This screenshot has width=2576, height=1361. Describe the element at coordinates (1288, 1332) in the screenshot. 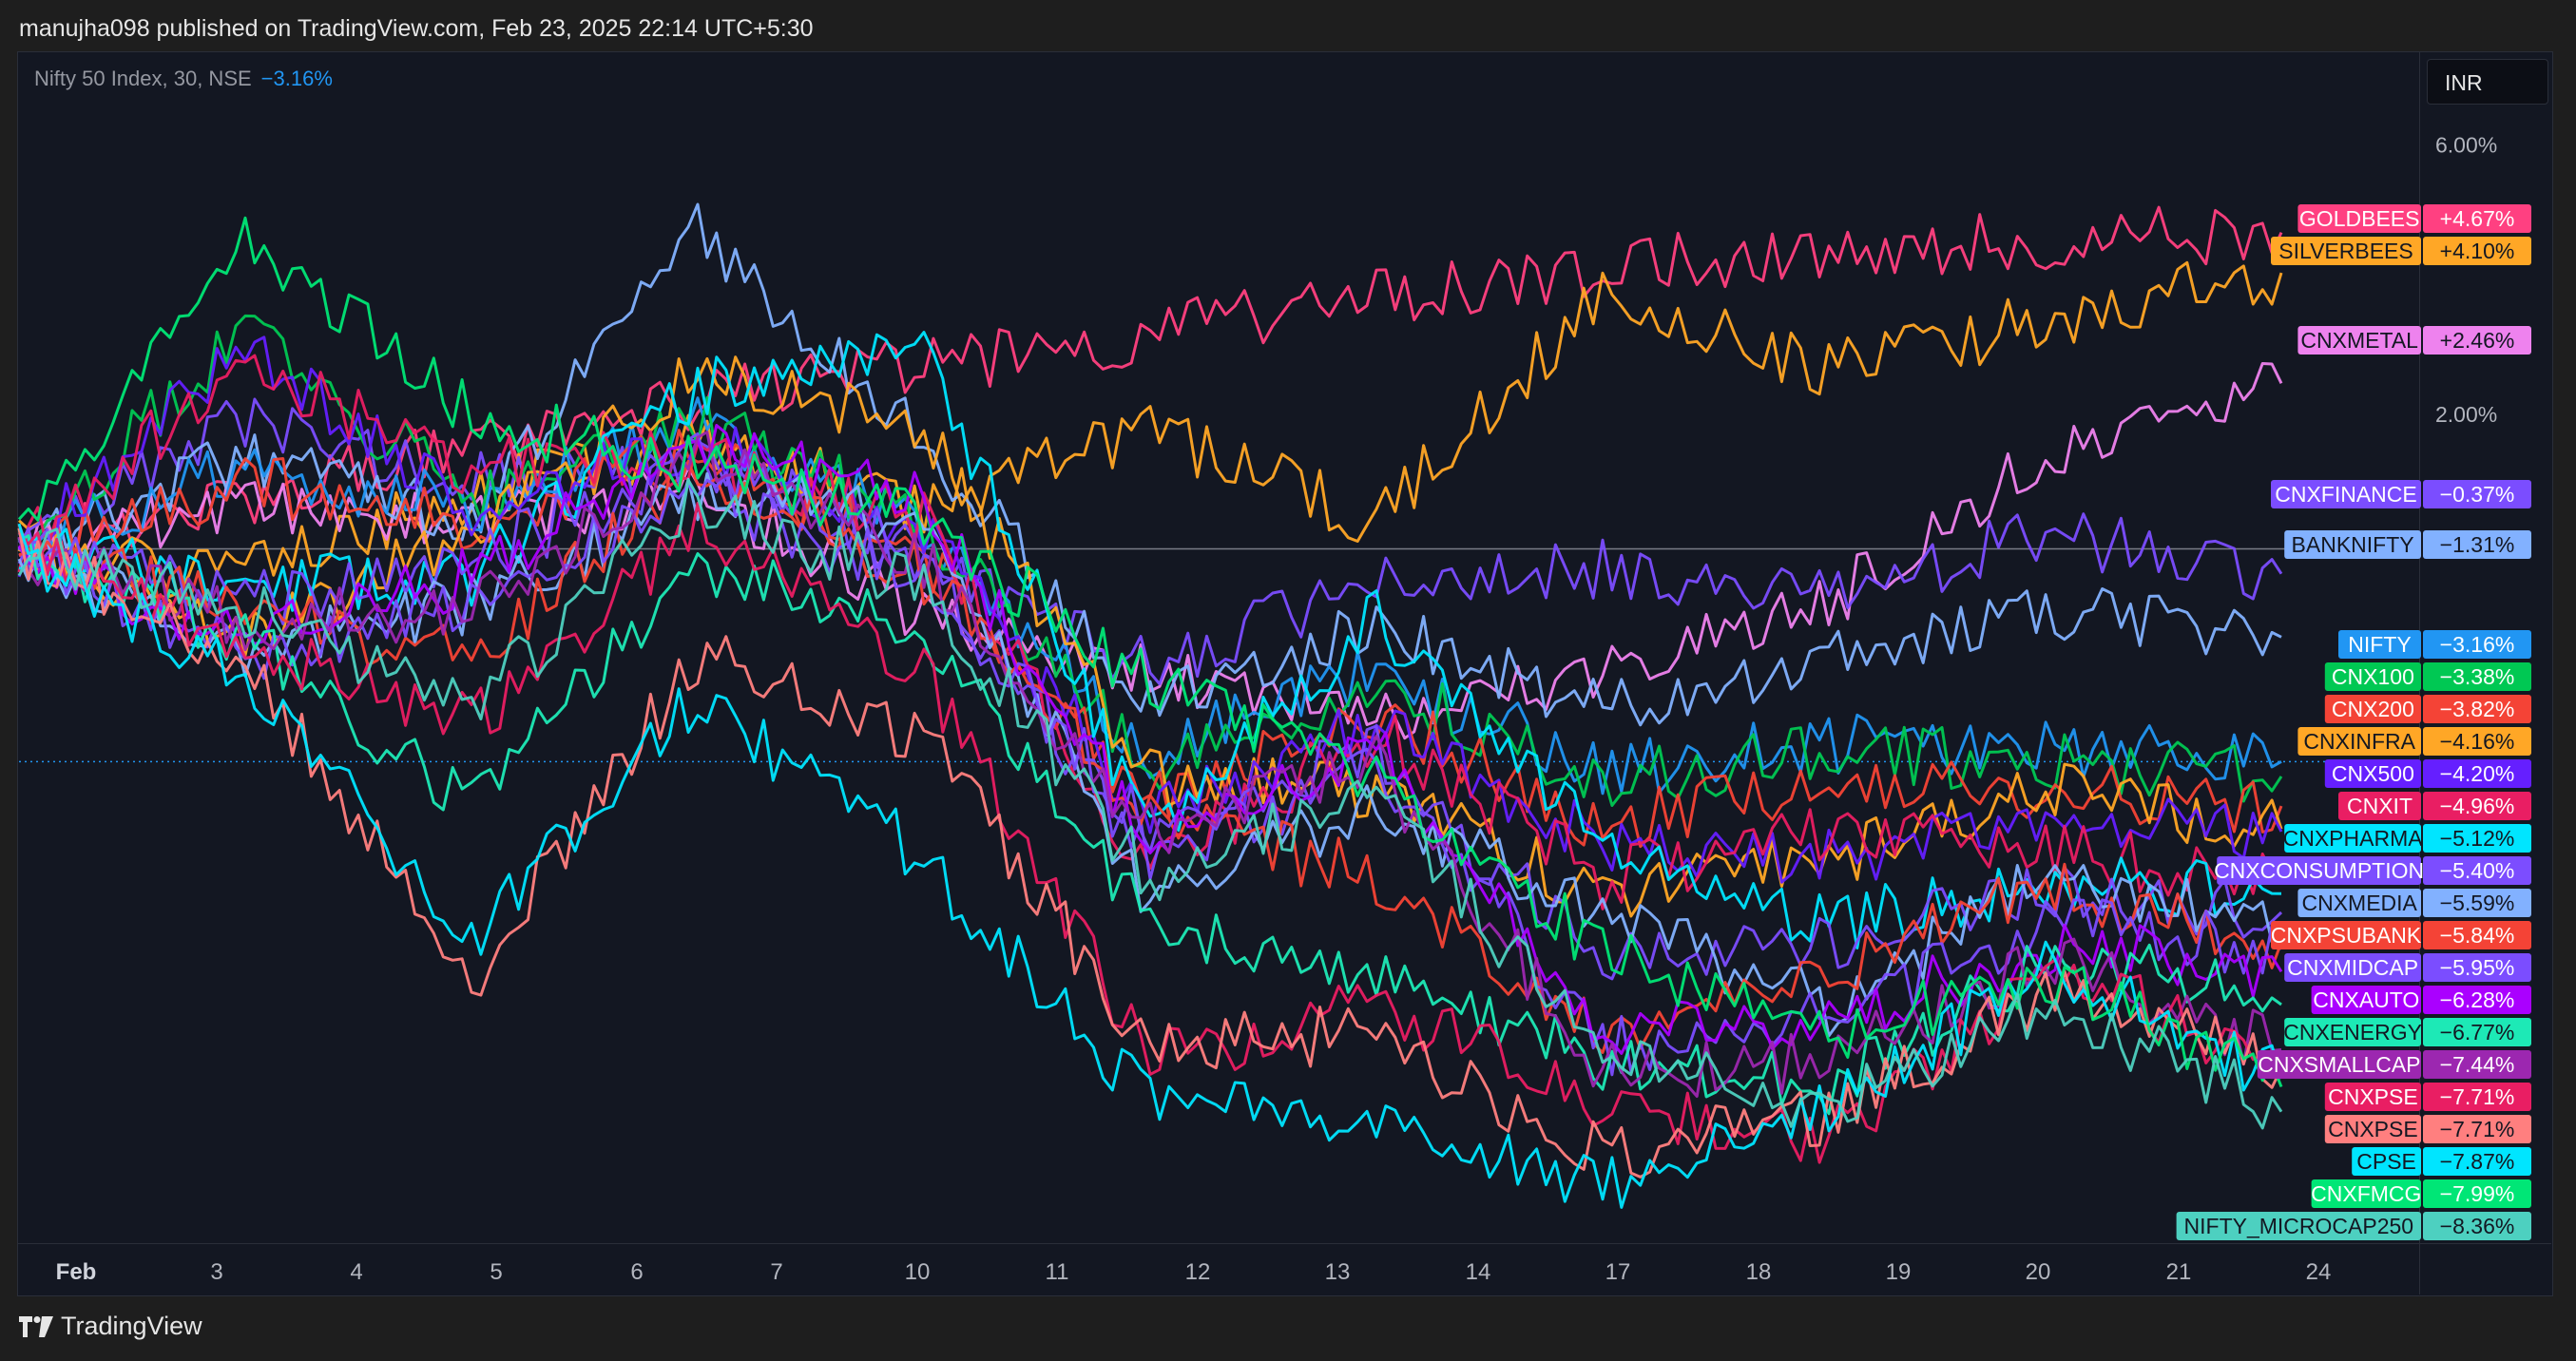

I see `footer` at that location.